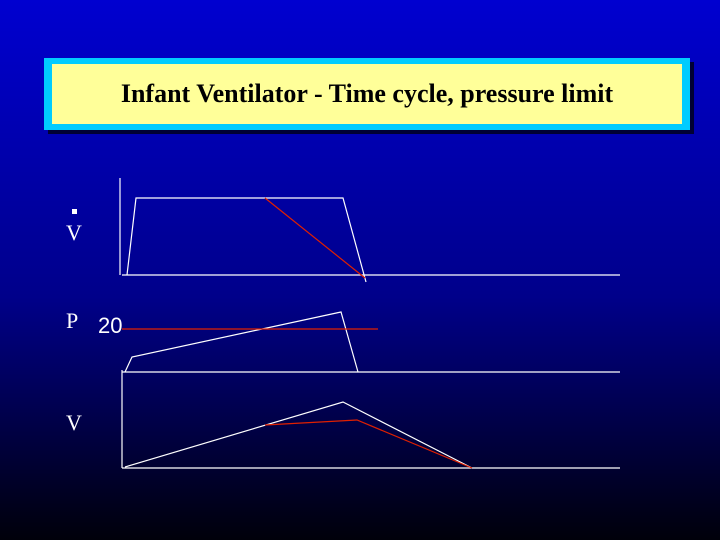  What do you see at coordinates (315, 238) in the screenshot?
I see `flow-limited` at bounding box center [315, 238].